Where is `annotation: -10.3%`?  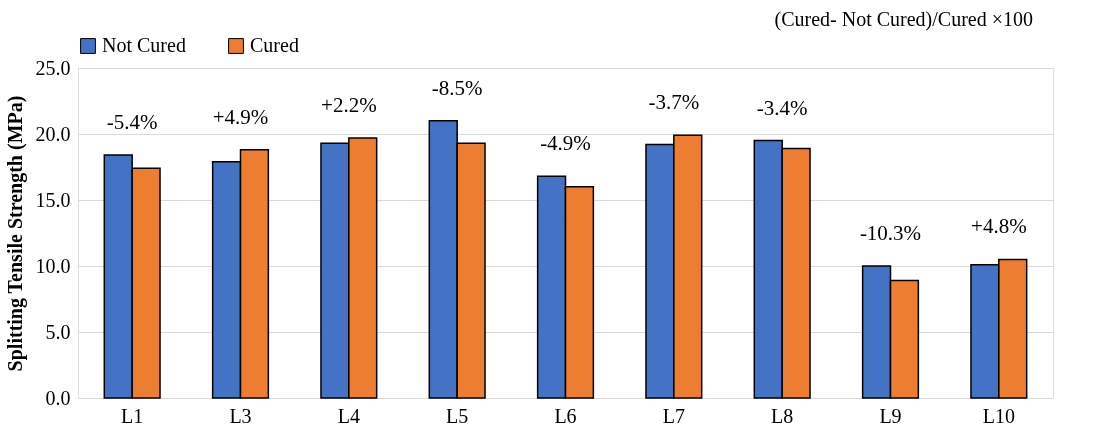 annotation: -10.3% is located at coordinates (890, 233).